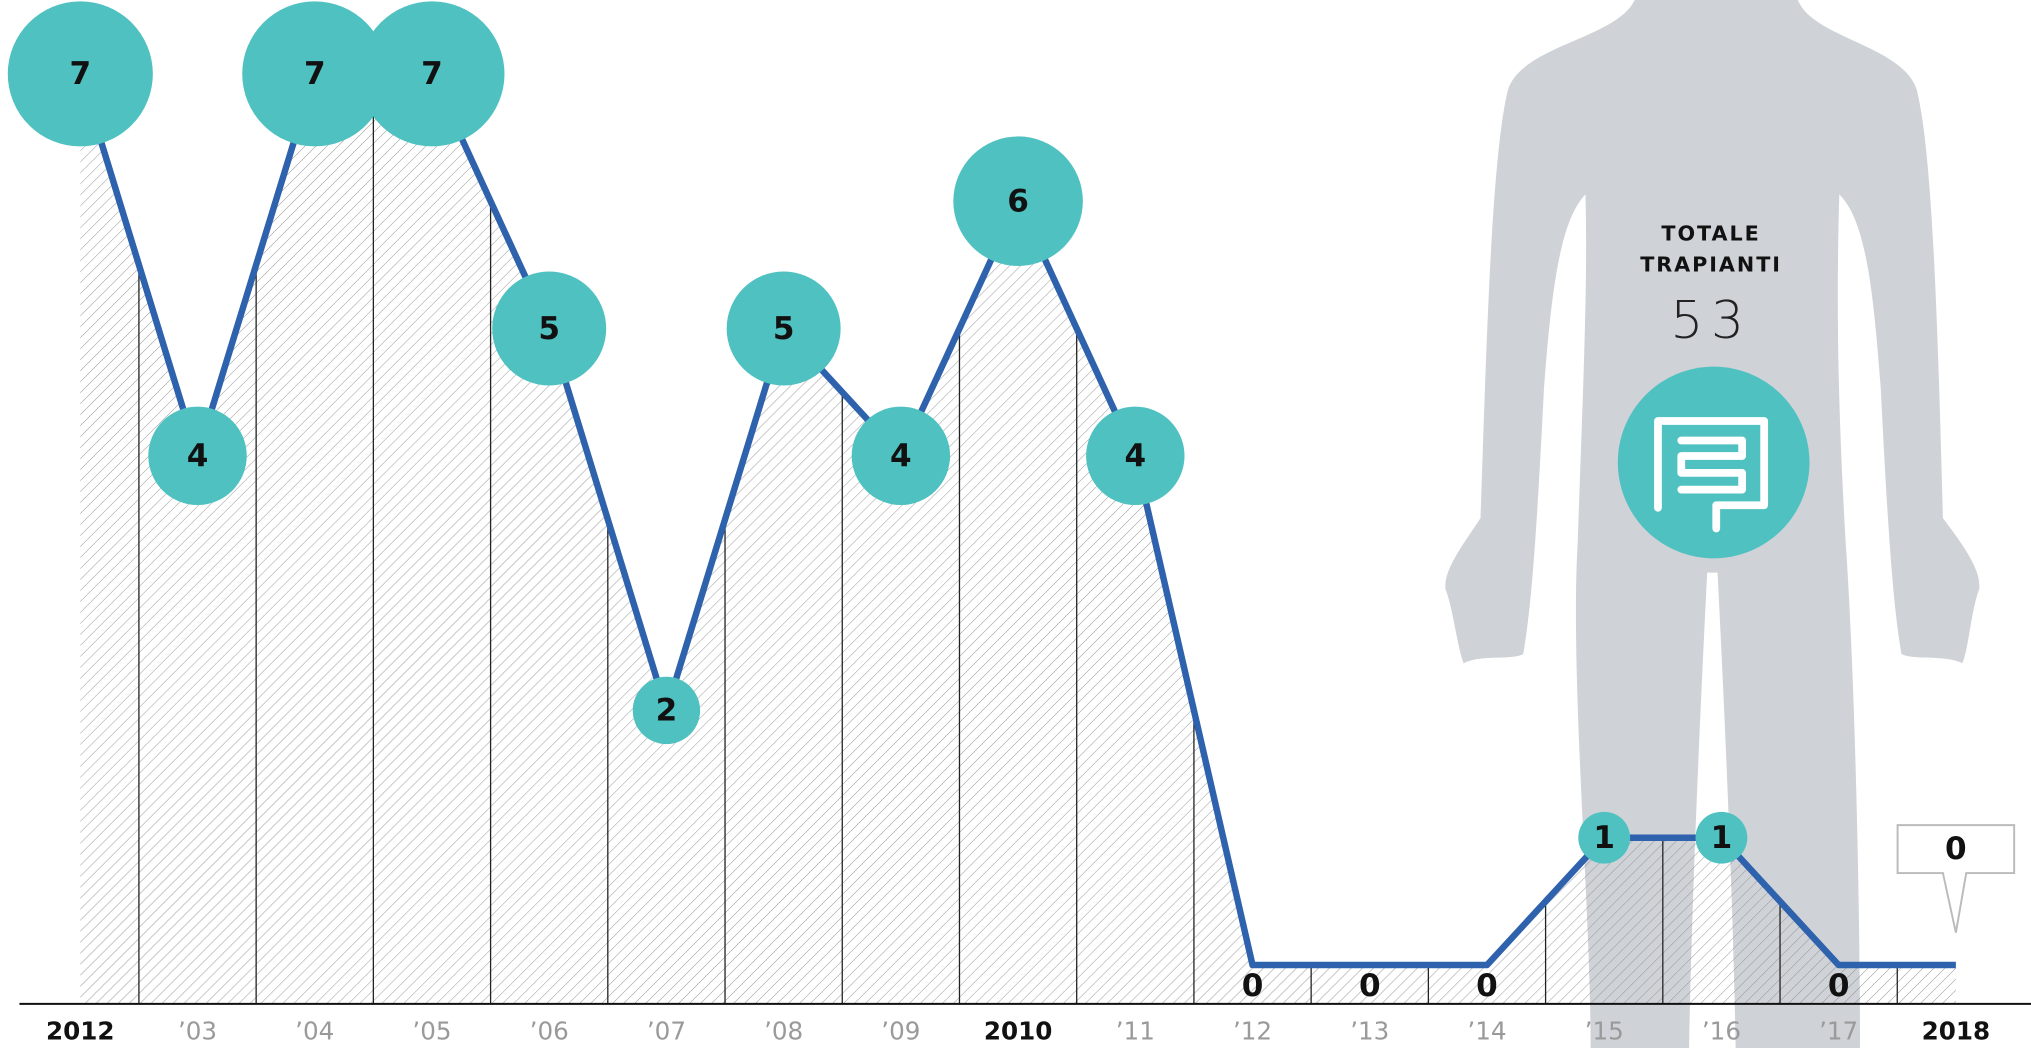  What do you see at coordinates (197, 1030) in the screenshot?
I see `x-tick-label: ’03` at bounding box center [197, 1030].